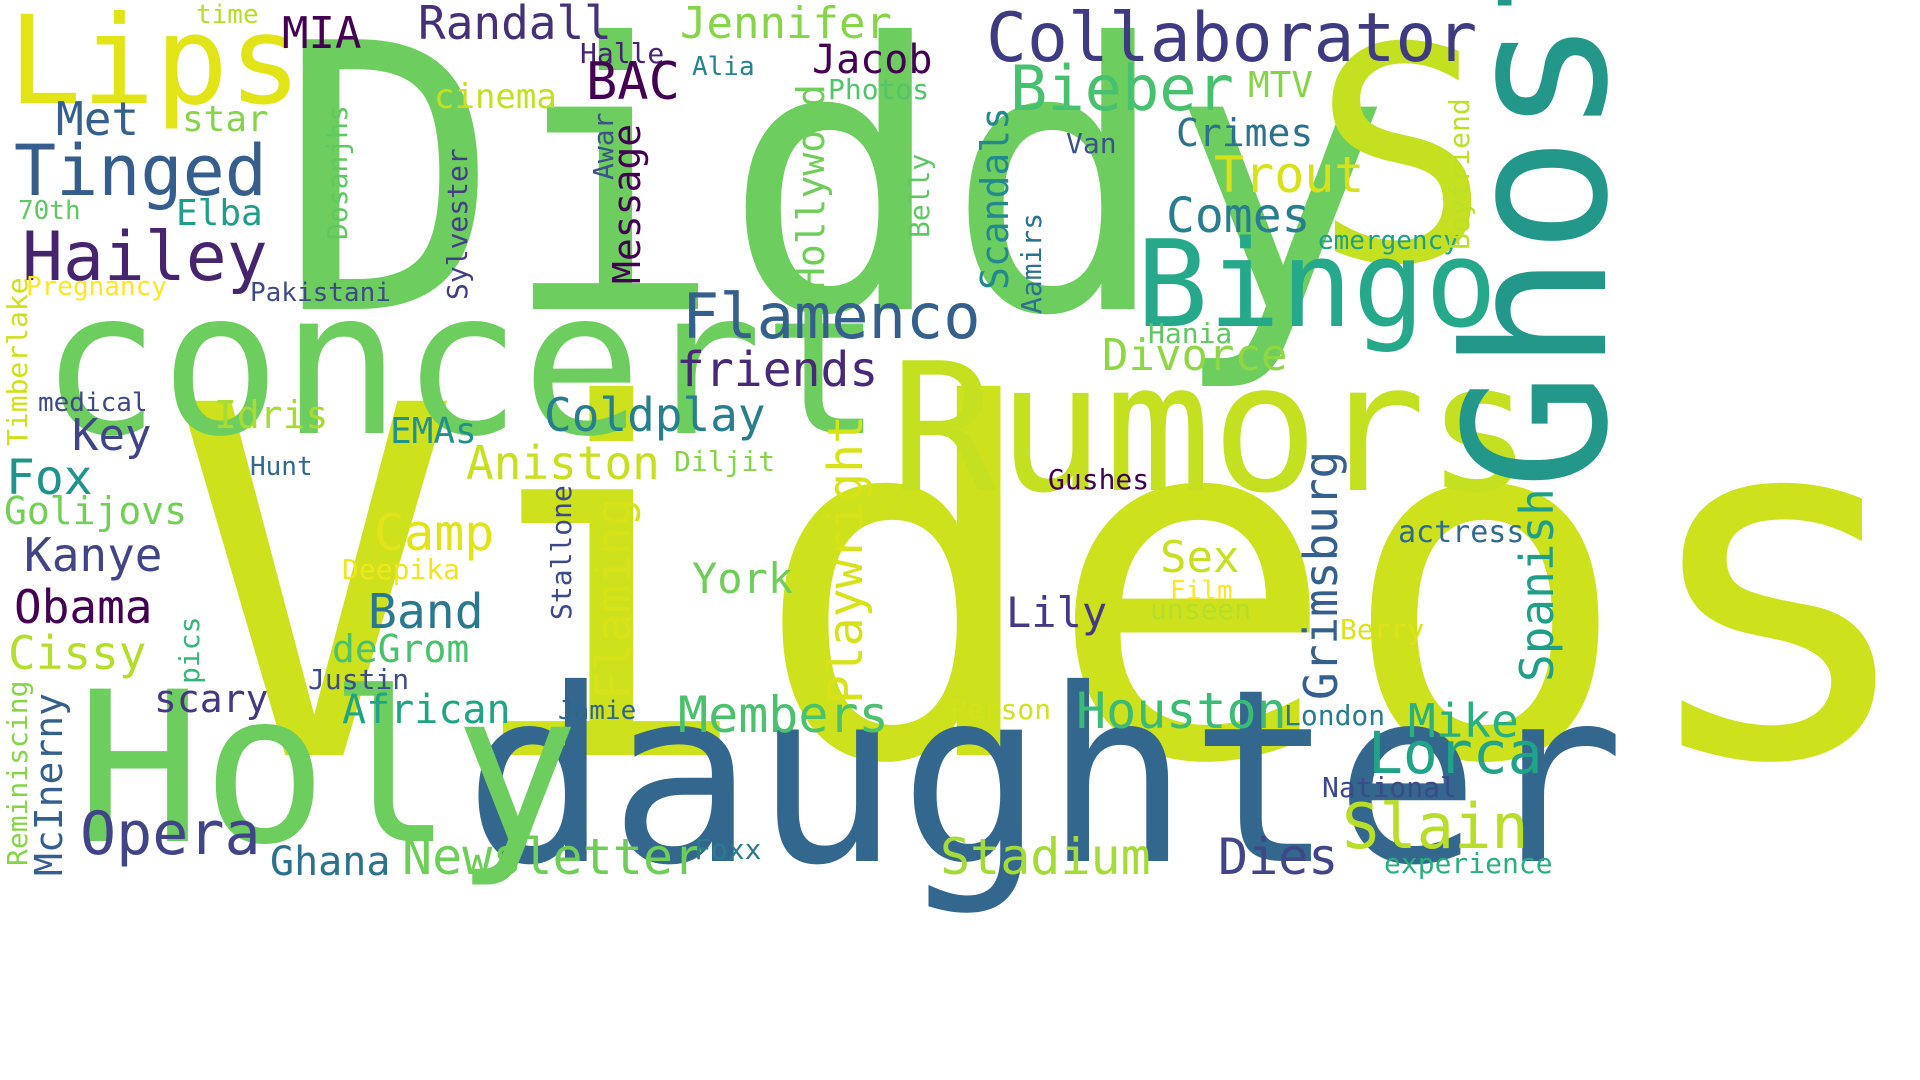 The width and height of the screenshot is (1920, 1080). What do you see at coordinates (919, 195) in the screenshot?
I see `word-belly: Belly` at bounding box center [919, 195].